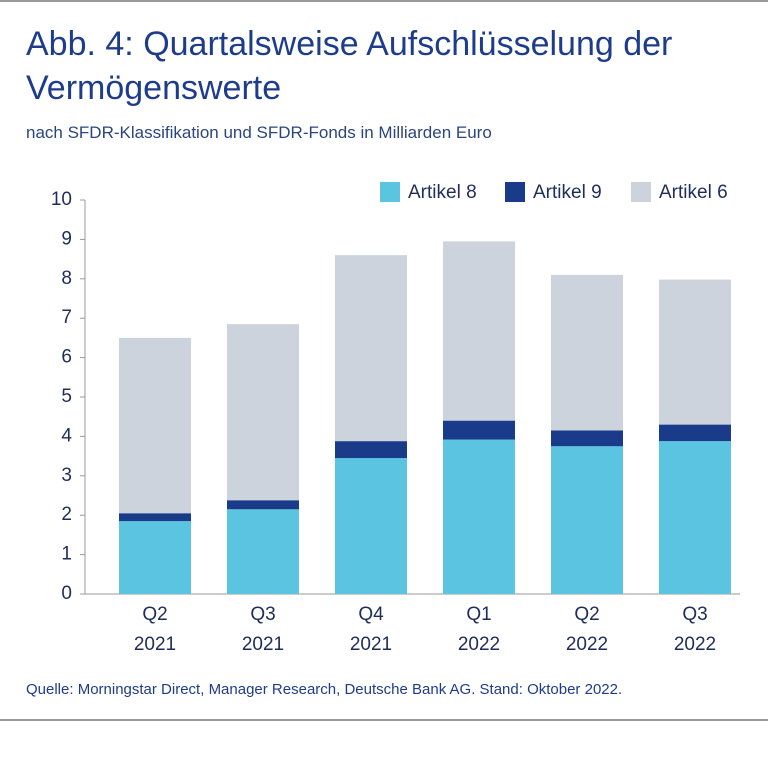 The width and height of the screenshot is (768, 782). Describe the element at coordinates (155, 629) in the screenshot. I see `x-tick-label: Q2 2021` at that location.